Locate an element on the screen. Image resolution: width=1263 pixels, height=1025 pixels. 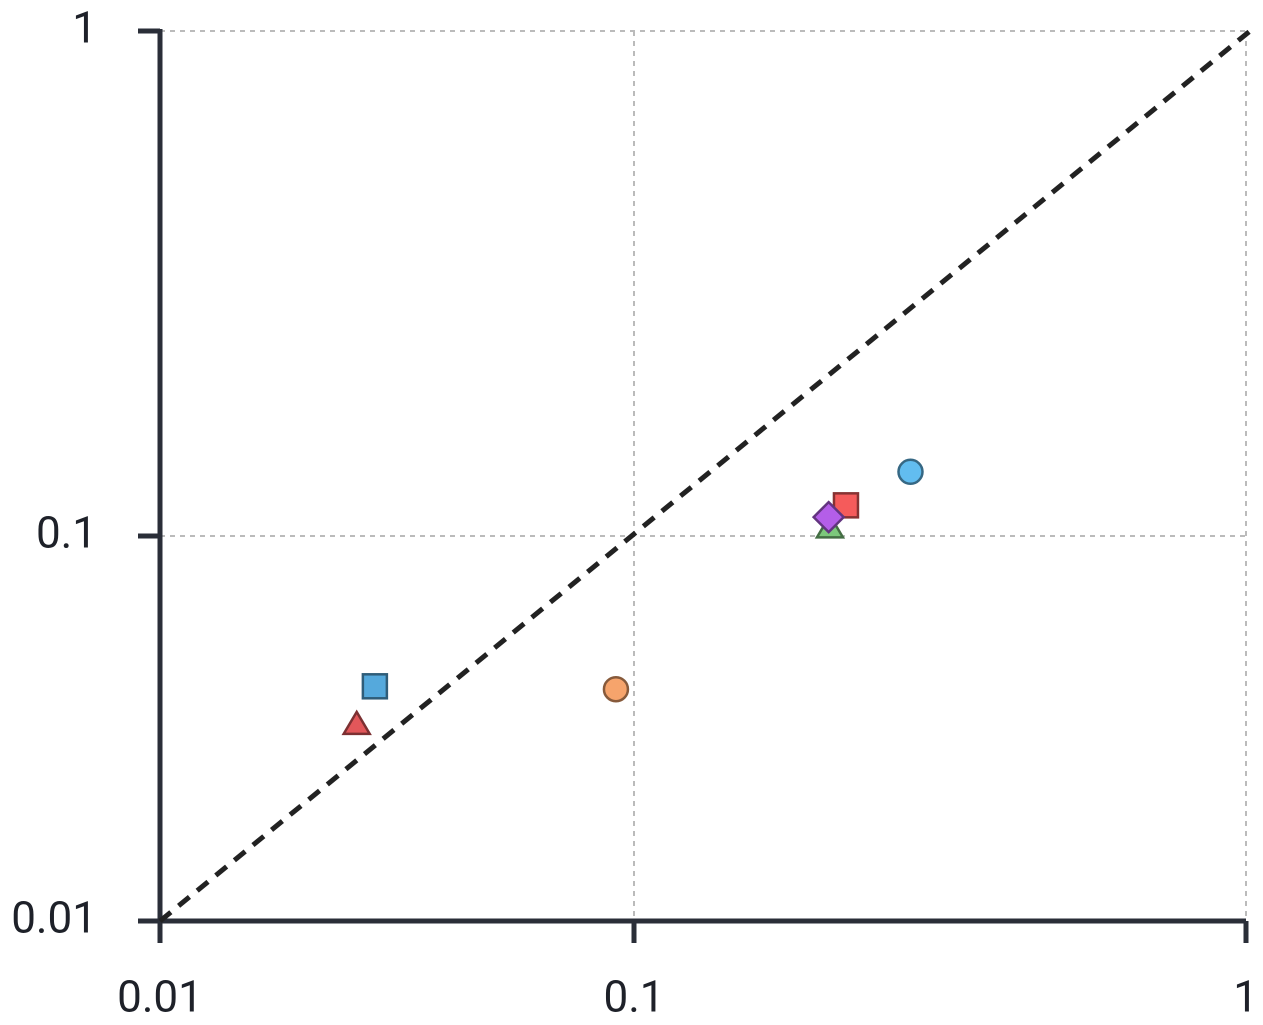
x-tick-label: 1 is located at coordinates (1245, 997).